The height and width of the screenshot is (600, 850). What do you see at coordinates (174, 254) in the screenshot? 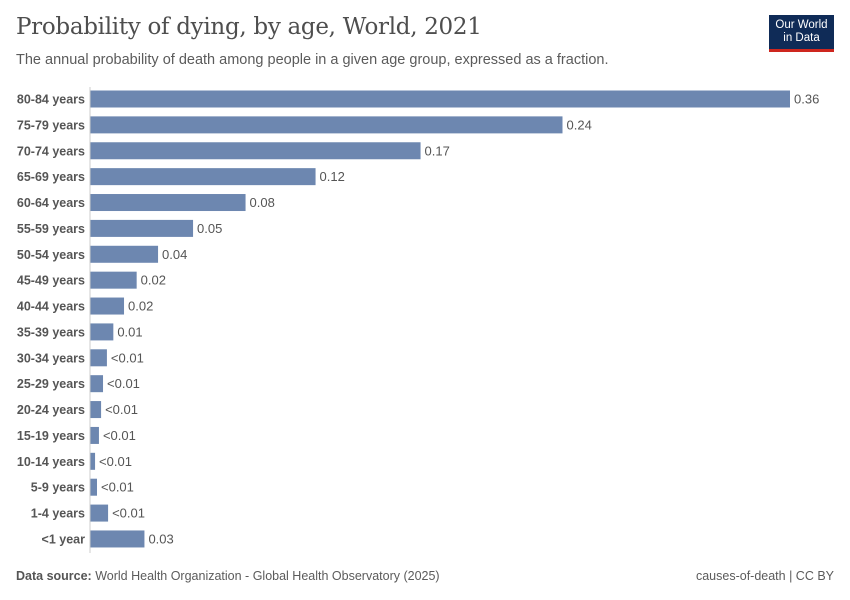
I see `value-label: 0.04` at bounding box center [174, 254].